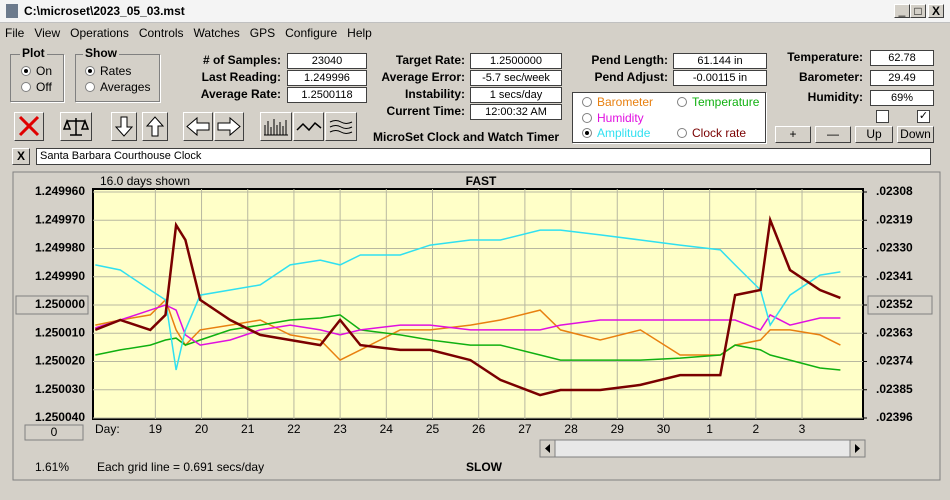 The image size is (950, 500). Describe the element at coordinates (833, 134) in the screenshot. I see `env-button: —` at that location.